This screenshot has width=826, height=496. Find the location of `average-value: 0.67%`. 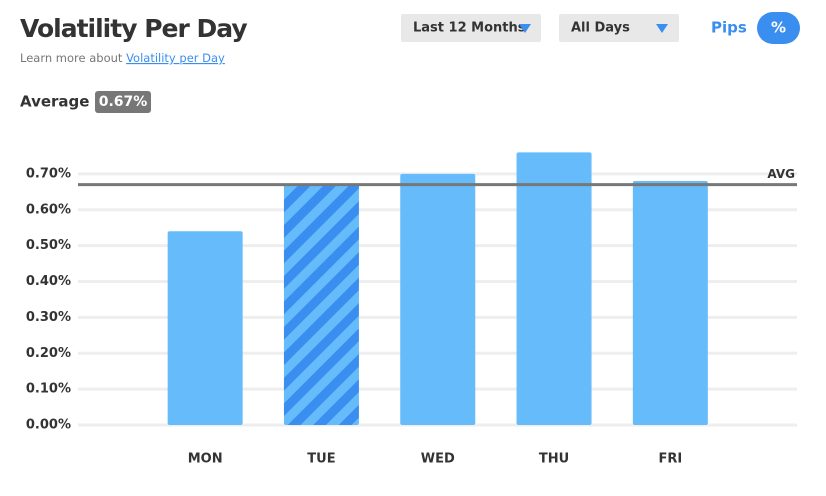

average-value: 0.67% is located at coordinates (123, 102).